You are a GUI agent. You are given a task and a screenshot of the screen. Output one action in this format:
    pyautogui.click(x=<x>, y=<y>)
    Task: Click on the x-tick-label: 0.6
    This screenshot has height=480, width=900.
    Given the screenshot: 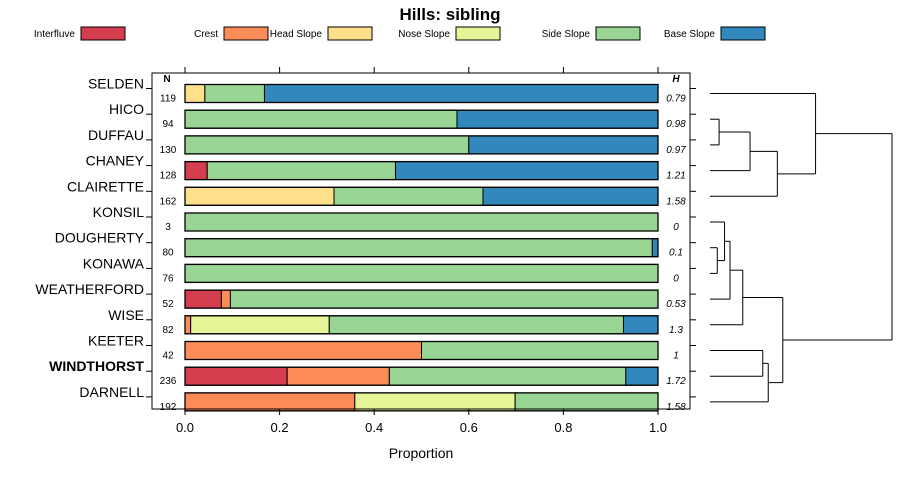 What is the action you would take?
    pyautogui.click(x=469, y=427)
    